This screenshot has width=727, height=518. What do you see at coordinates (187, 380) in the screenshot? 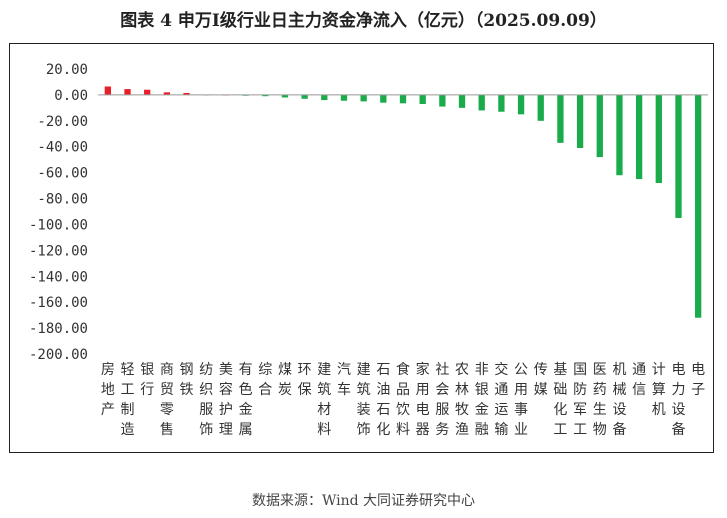
I see `x-tick-label: 钢铁` at bounding box center [187, 380].